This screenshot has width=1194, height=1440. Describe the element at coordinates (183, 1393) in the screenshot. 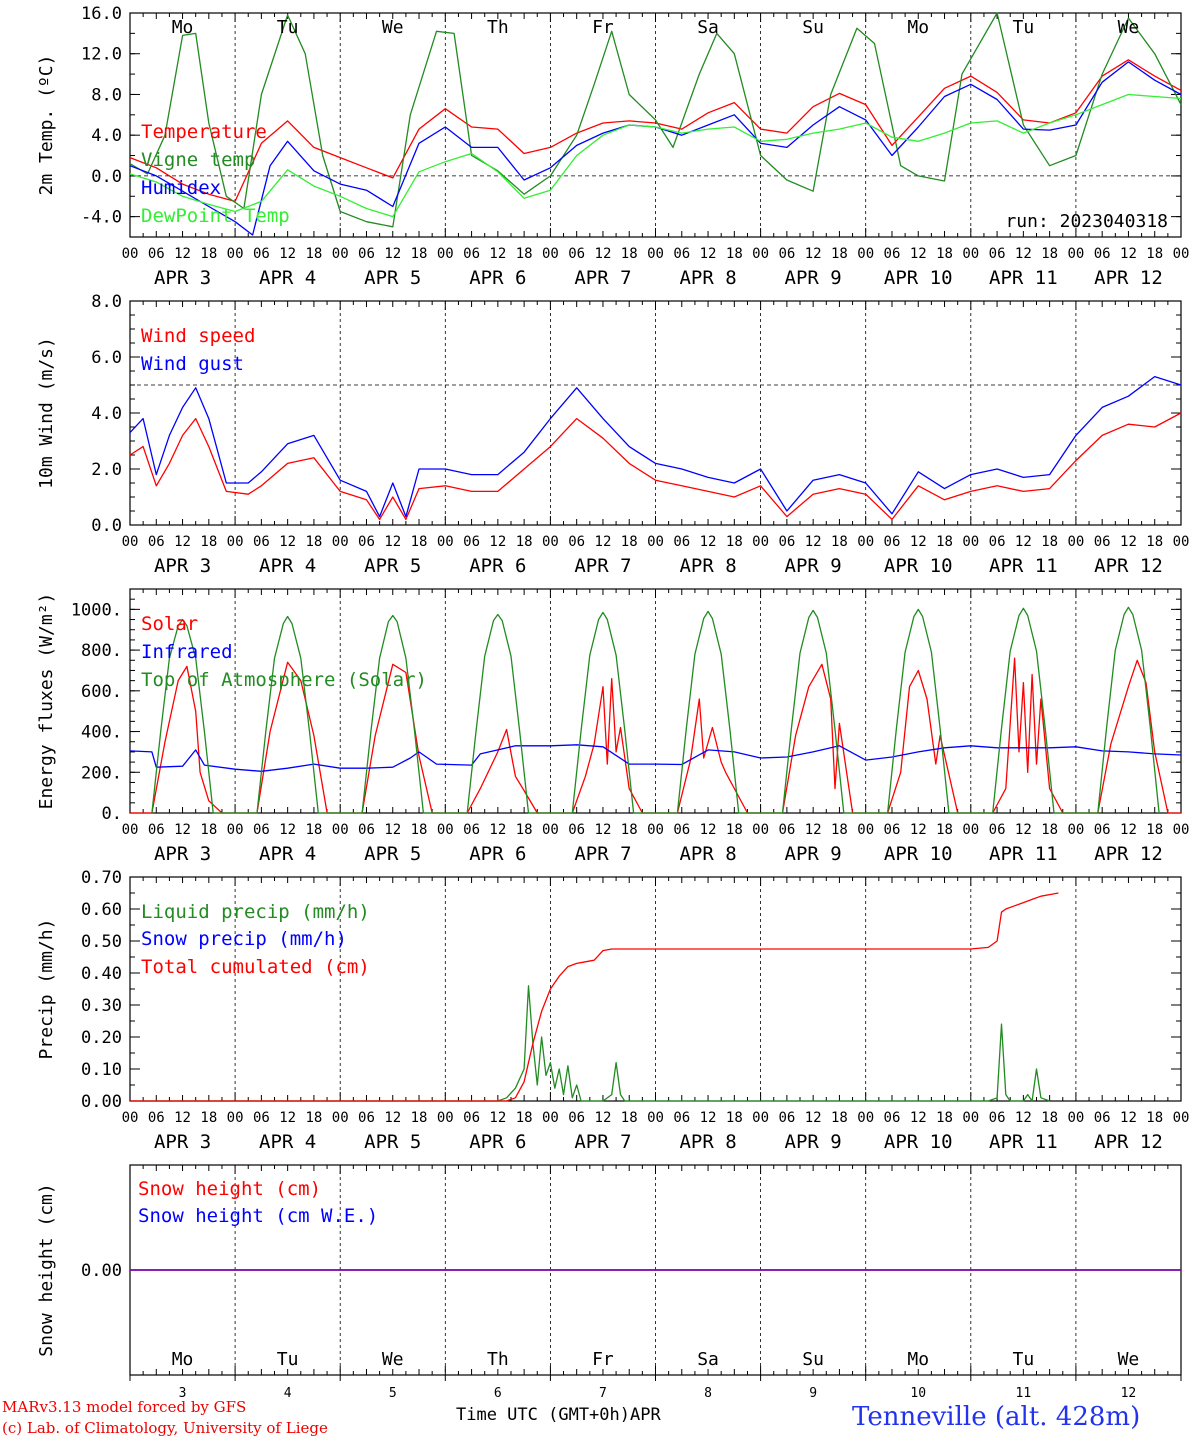

I see `day-number-label: 3` at that location.